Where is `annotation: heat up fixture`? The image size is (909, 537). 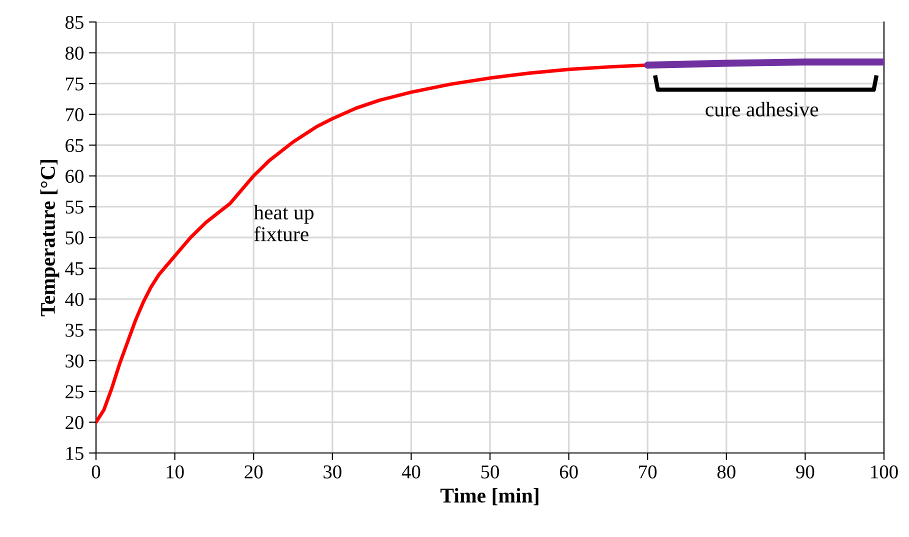
annotation: heat up fixture is located at coordinates (284, 223).